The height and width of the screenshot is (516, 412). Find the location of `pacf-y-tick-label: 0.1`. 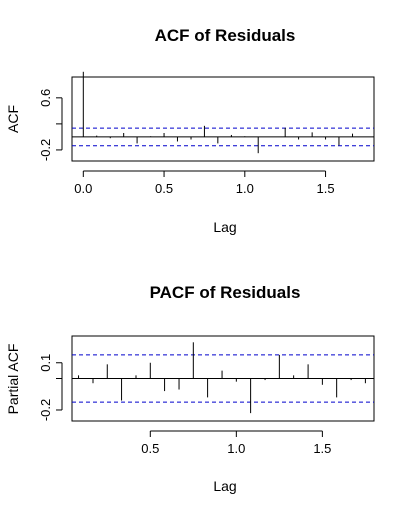

pacf-y-tick-label: 0.1 is located at coordinates (45, 363).